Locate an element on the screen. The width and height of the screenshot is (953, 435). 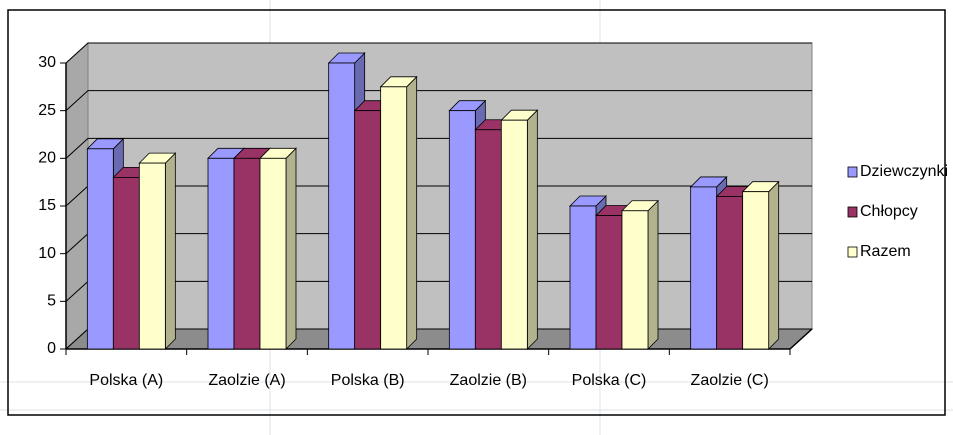
y-tick-label: 10 is located at coordinates (47, 253).